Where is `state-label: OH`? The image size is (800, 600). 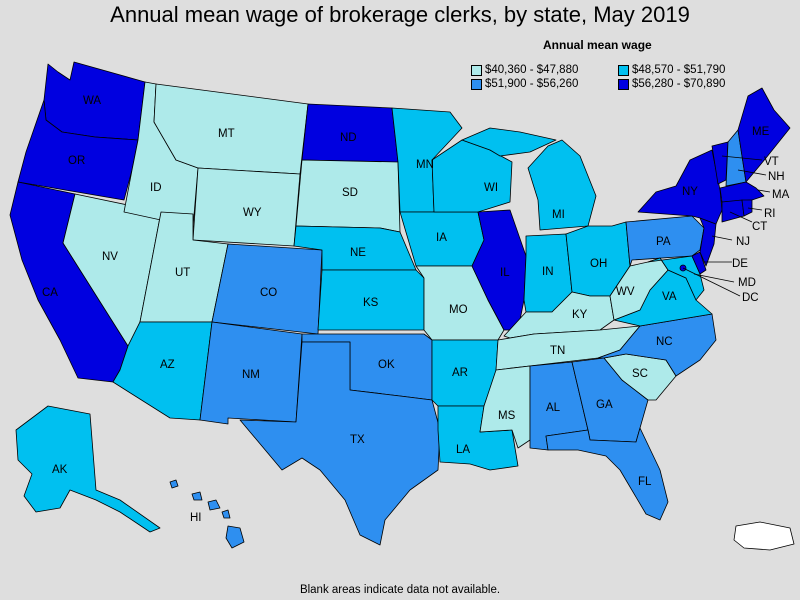 state-label: OH is located at coordinates (598, 264).